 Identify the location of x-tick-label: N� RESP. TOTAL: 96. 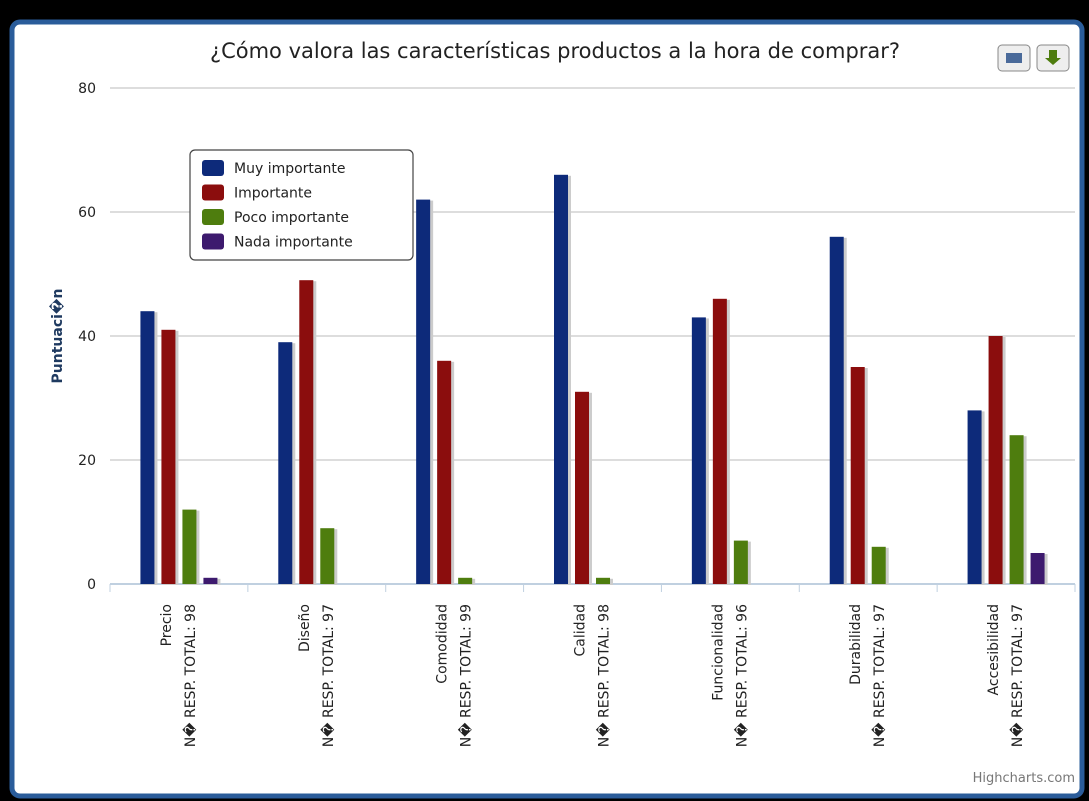
(741, 675).